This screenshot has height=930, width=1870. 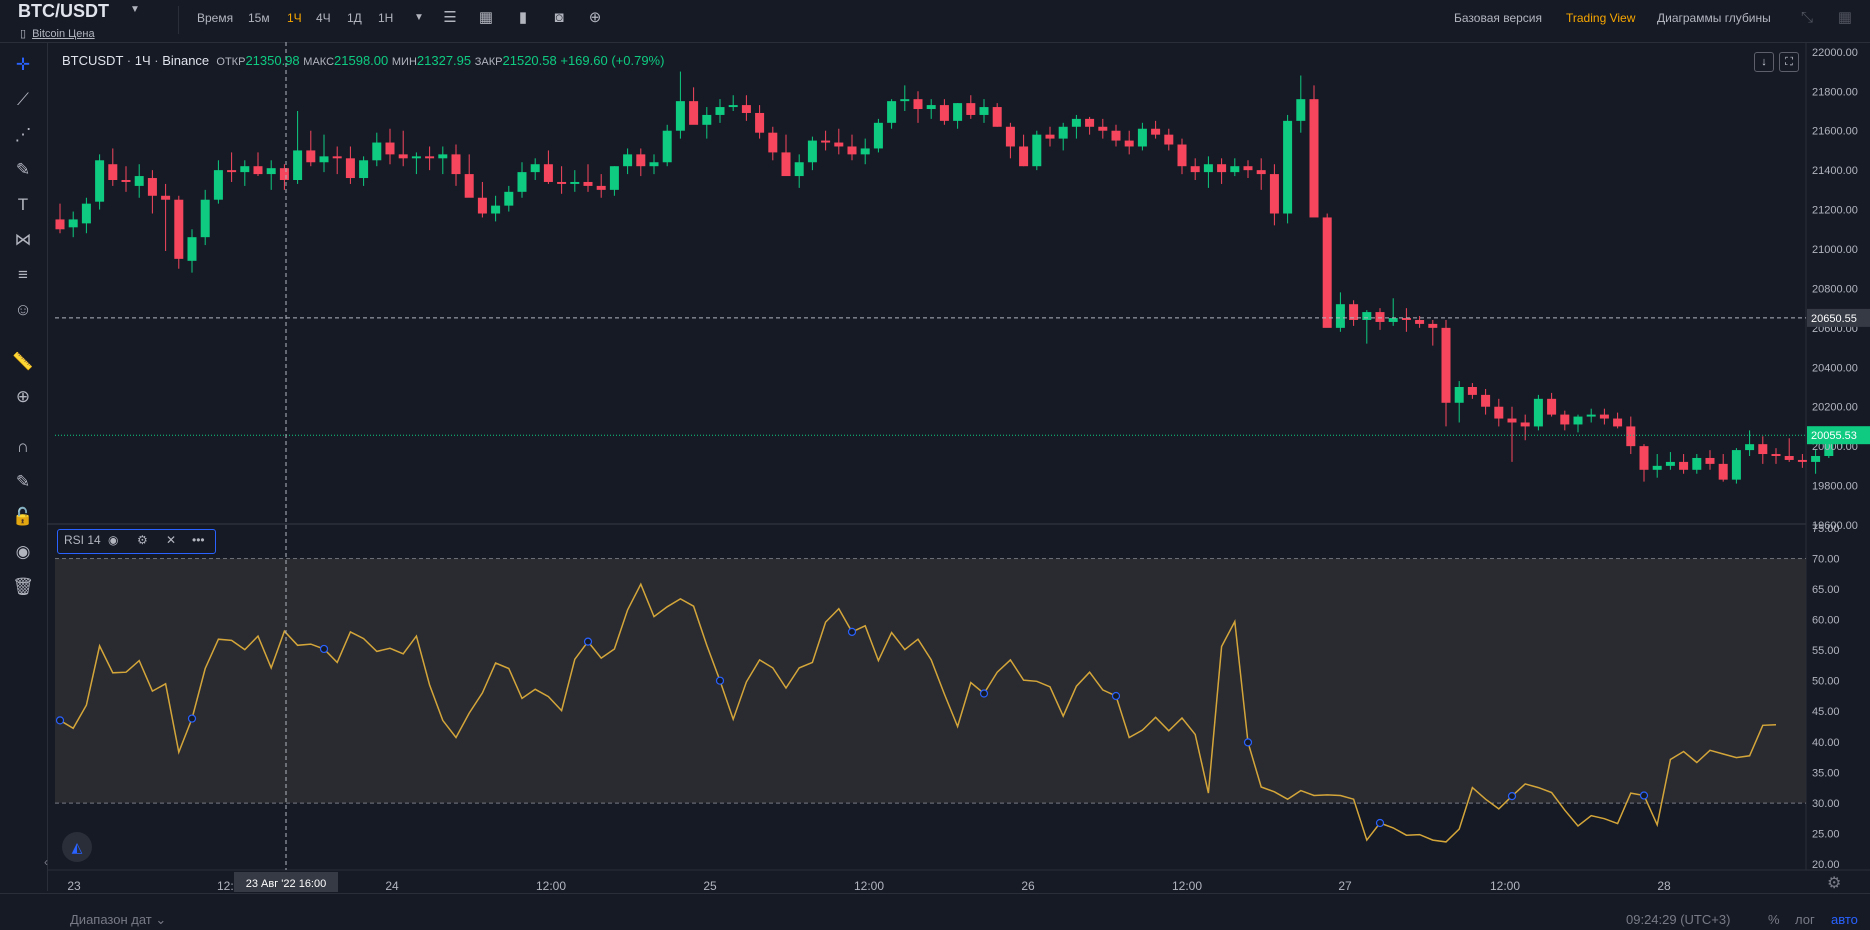 I want to click on rsi-tick-label: 75.00, so click(x=1826, y=529).